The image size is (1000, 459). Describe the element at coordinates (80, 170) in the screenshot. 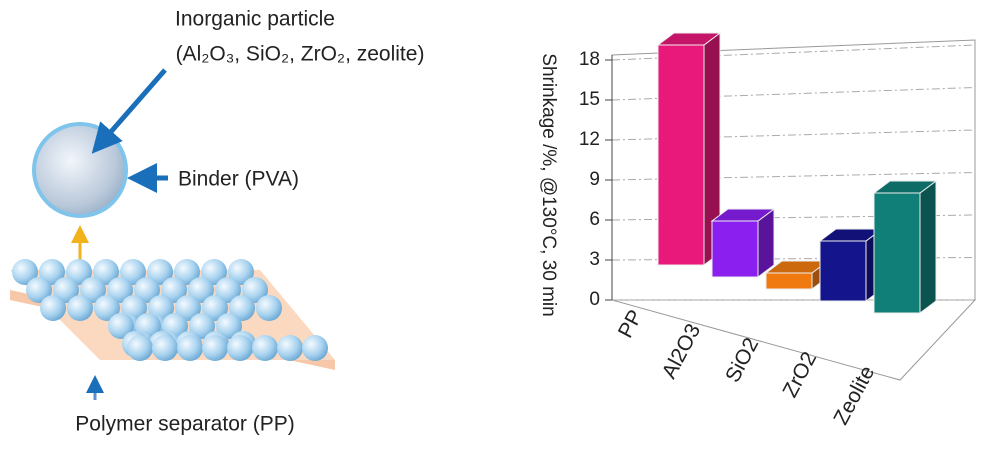

I see `particle` at that location.